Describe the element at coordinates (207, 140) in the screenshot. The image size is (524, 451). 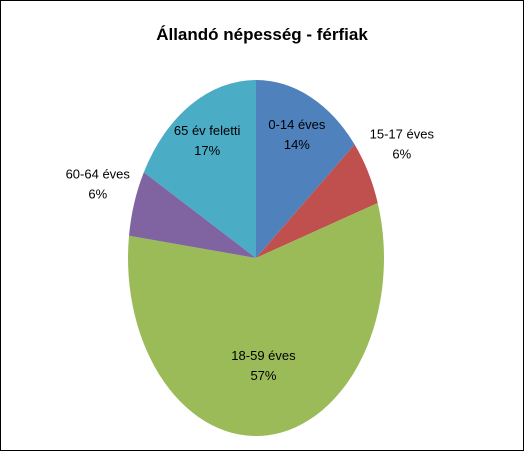
I see `data-label: 65 év feletti 17%` at that location.